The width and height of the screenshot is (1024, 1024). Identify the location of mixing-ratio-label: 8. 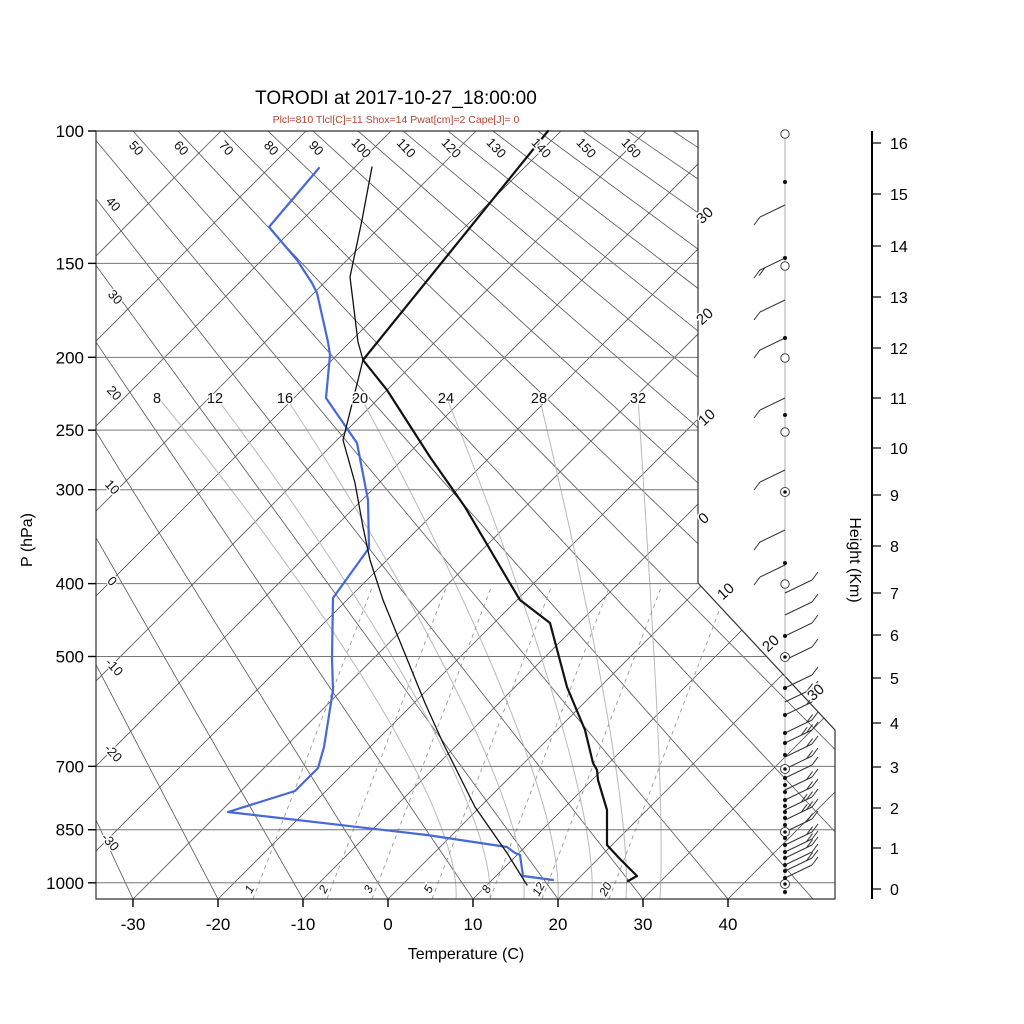
(487, 889).